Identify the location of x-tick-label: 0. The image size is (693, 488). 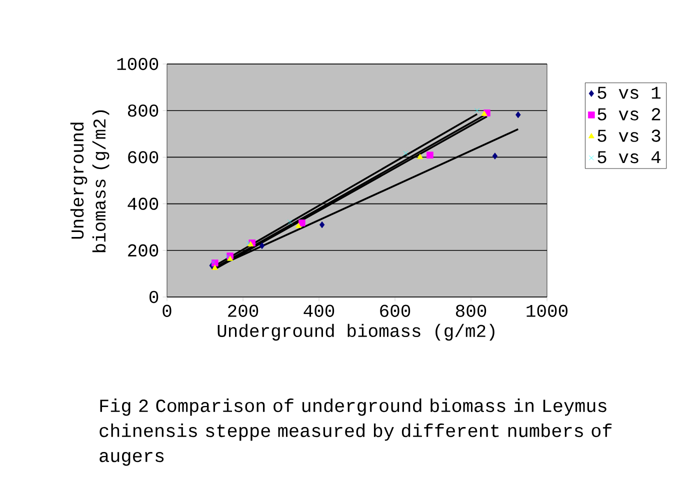
(167, 310).